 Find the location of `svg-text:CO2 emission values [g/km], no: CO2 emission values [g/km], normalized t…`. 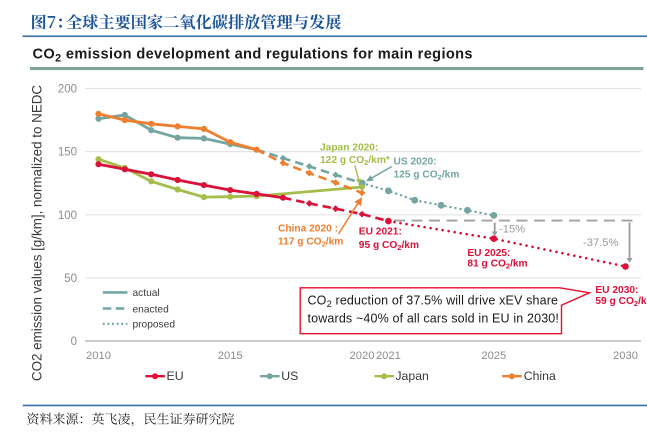

svg-text:CO2 emission values [g/km], no: CO2 emission values [g/km], normalized t… is located at coordinates (37, 233).